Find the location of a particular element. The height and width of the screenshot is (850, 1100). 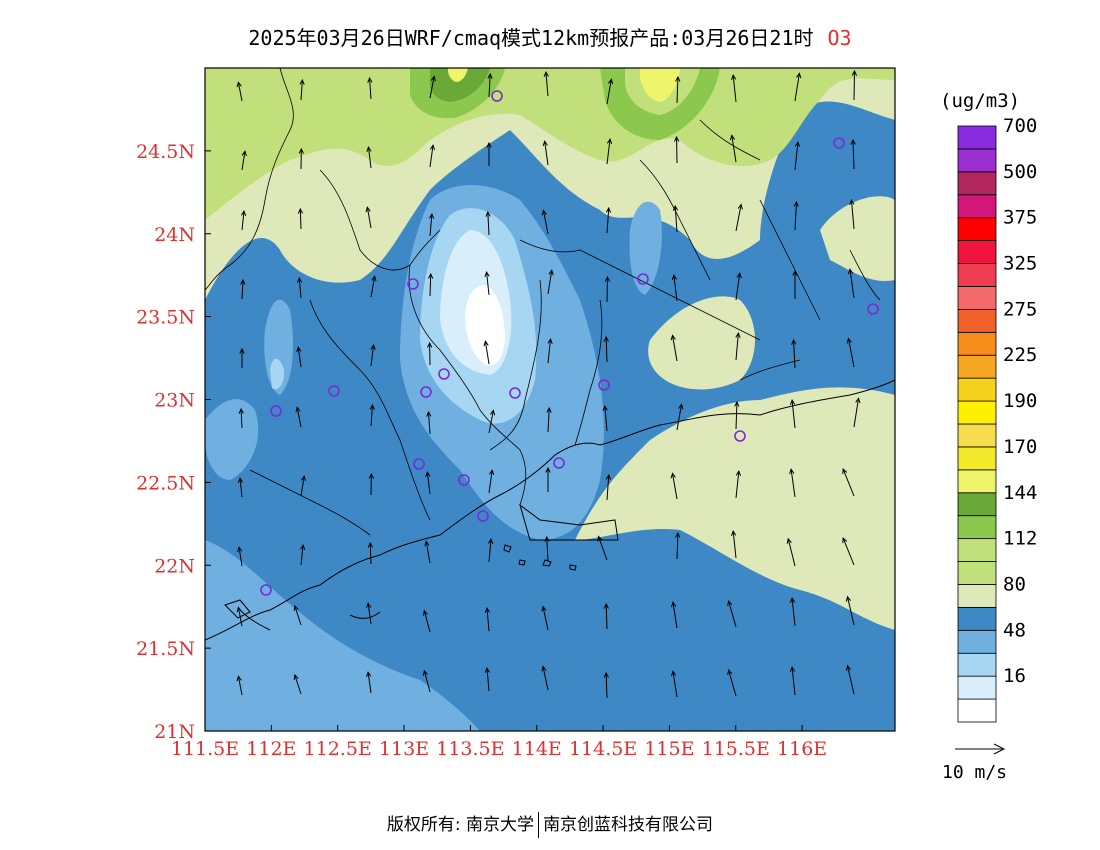

lat-tick-label: 21.5N is located at coordinates (165, 649).